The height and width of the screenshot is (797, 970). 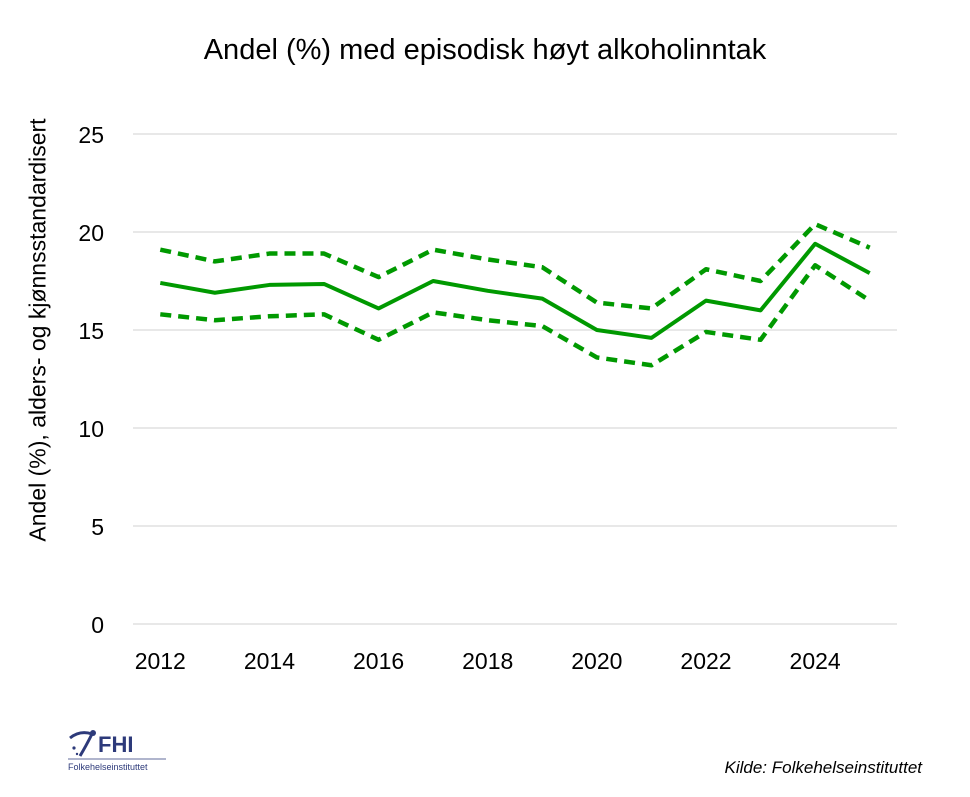 What do you see at coordinates (91, 135) in the screenshot?
I see `y-tick-label: 25` at bounding box center [91, 135].